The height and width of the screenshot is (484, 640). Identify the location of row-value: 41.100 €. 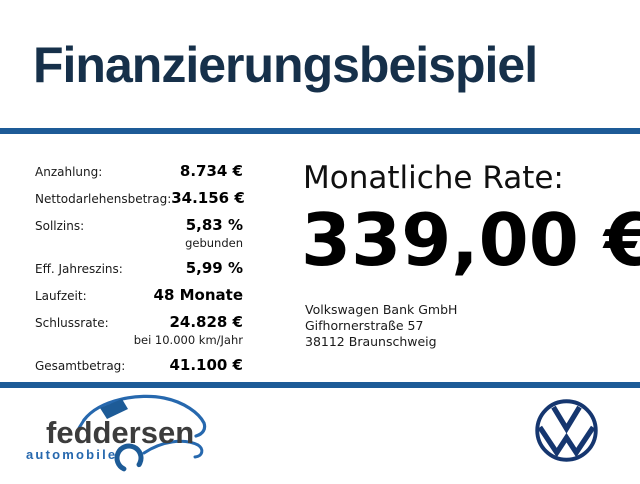
(206, 365).